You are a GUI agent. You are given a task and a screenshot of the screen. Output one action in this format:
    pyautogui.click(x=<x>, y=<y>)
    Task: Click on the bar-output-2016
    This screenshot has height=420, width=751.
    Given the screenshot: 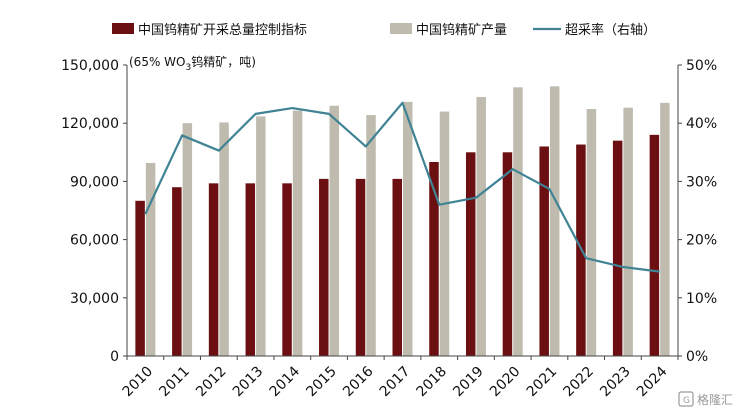 What is the action you would take?
    pyautogui.click(x=371, y=235)
    